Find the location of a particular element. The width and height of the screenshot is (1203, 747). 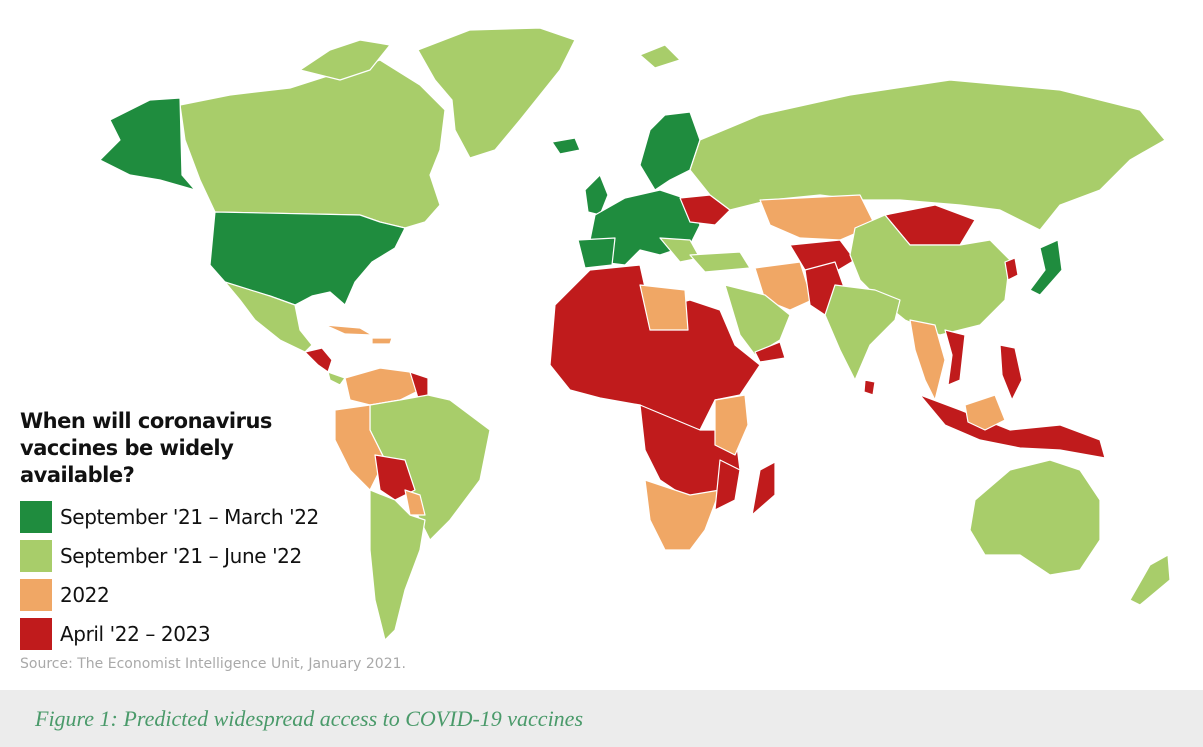

region-arabia is located at coordinates (757, 320).